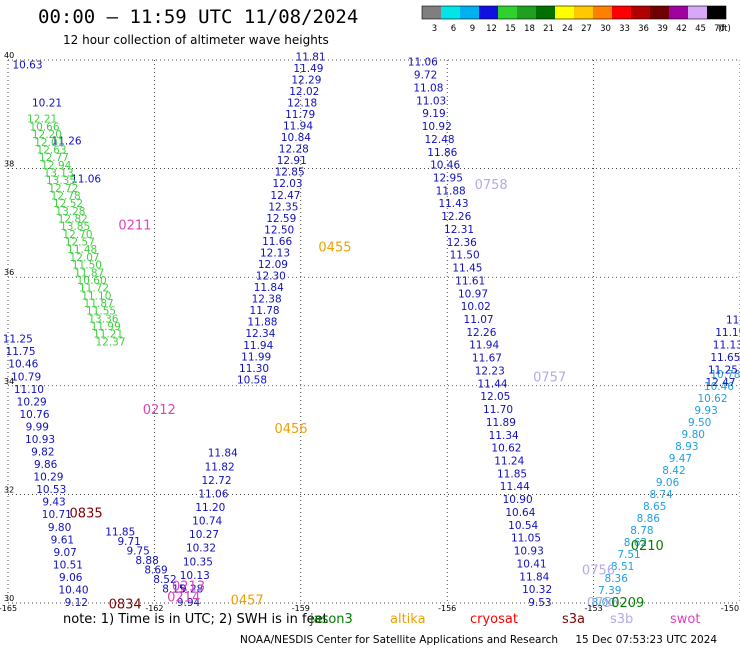  What do you see at coordinates (8, 608) in the screenshot?
I see `longitude-tick-label: -165` at bounding box center [8, 608].